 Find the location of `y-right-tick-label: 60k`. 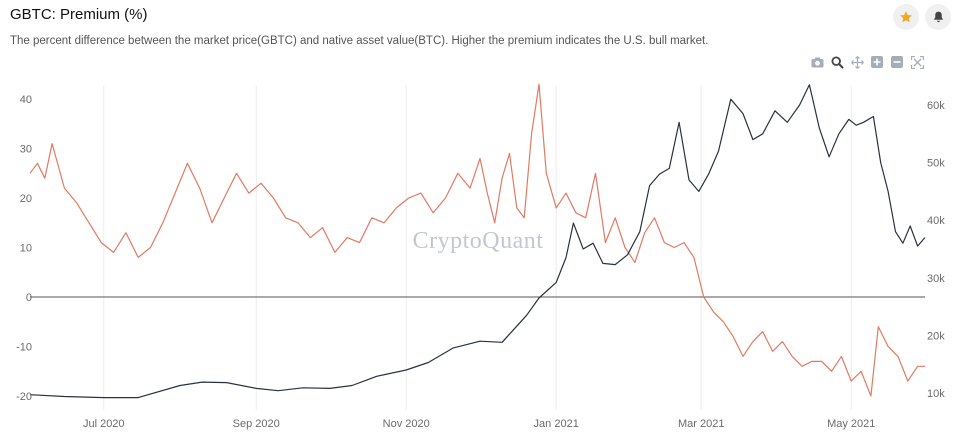

y-right-tick-label: 60k is located at coordinates (936, 106).